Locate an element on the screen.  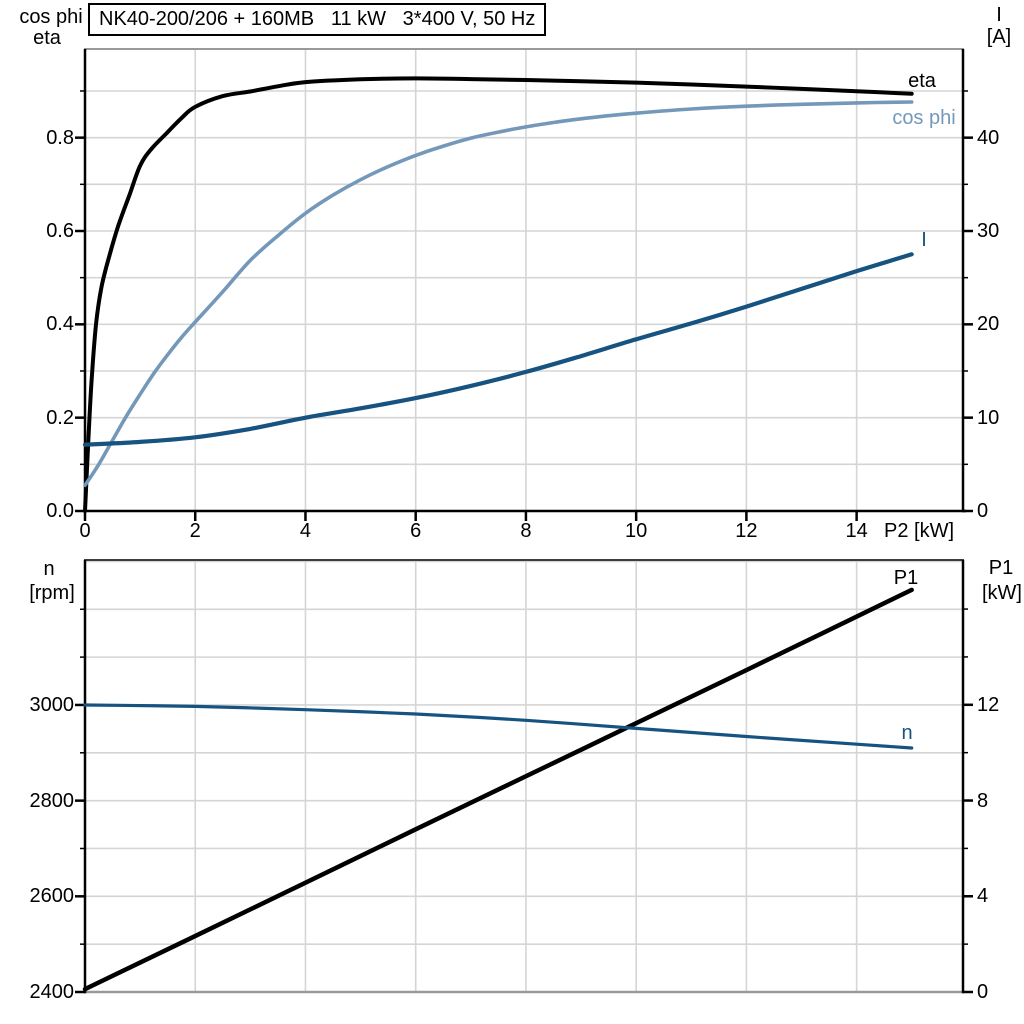
curve-label-p1: P1 is located at coordinates (906, 578).